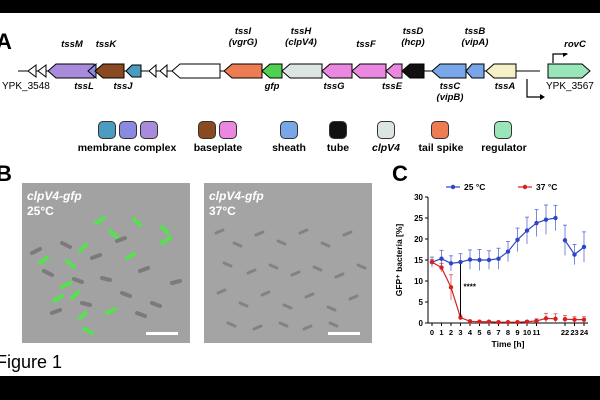  What do you see at coordinates (413, 37) in the screenshot?
I see `gene-label-tssD: tssD (hcp)` at bounding box center [413, 37].